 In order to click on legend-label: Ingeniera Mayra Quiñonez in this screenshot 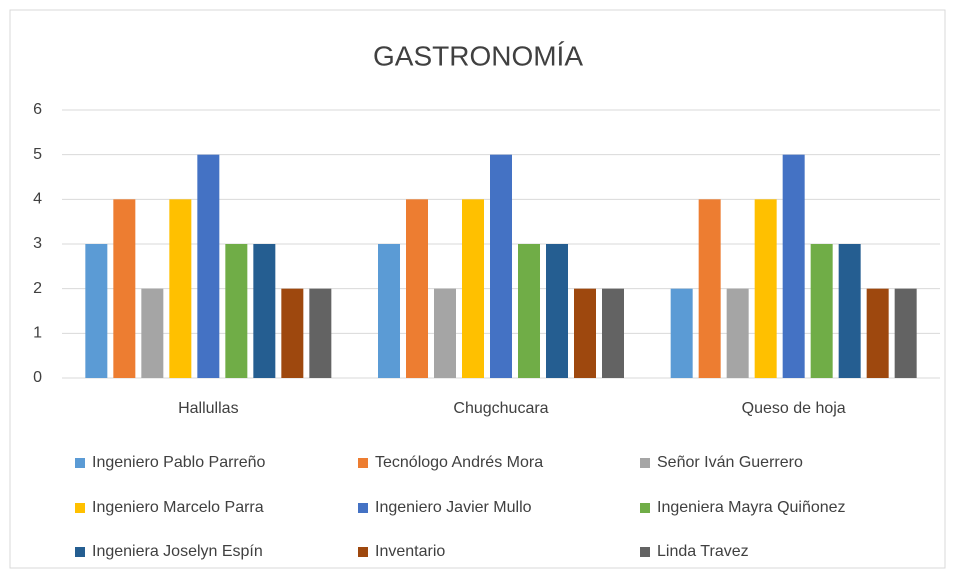, I will do `click(751, 507)`.